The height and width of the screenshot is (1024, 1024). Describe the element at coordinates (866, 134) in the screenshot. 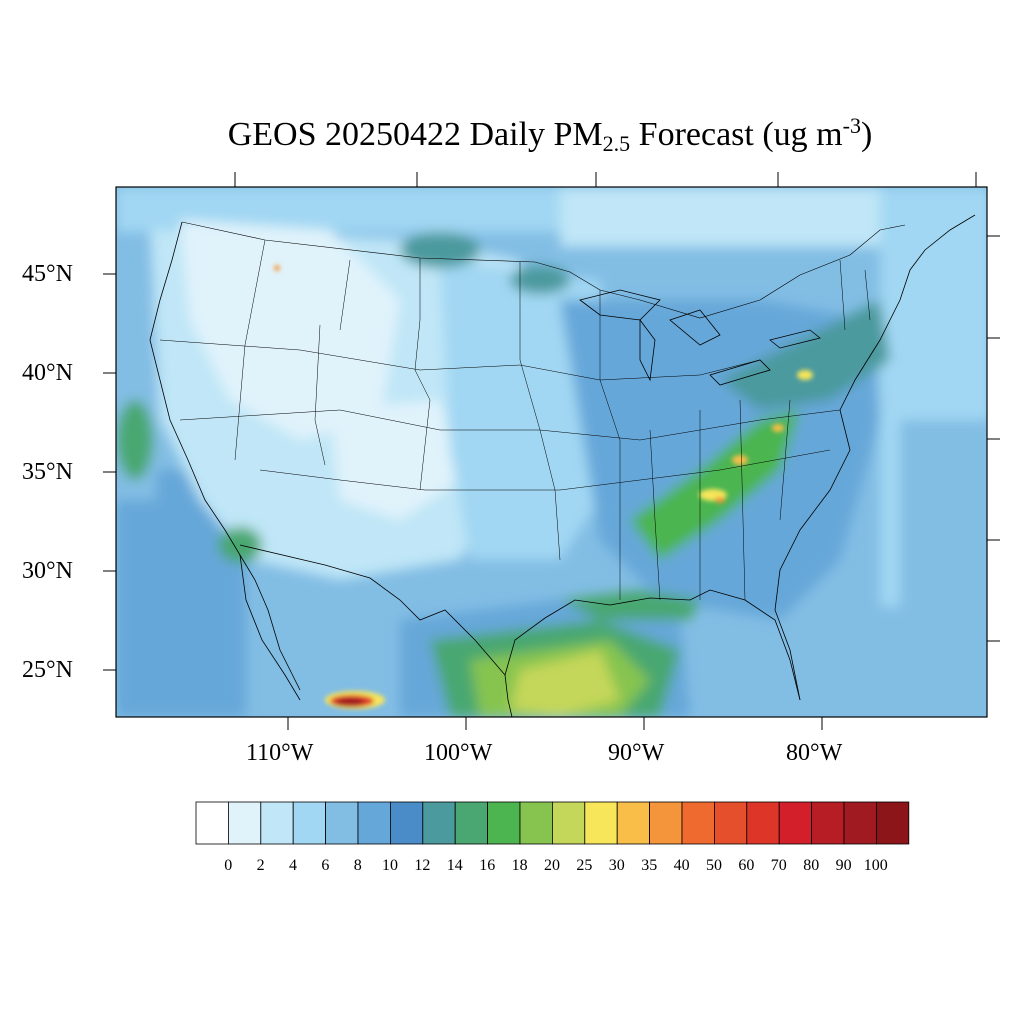

I see `title-close: )` at that location.